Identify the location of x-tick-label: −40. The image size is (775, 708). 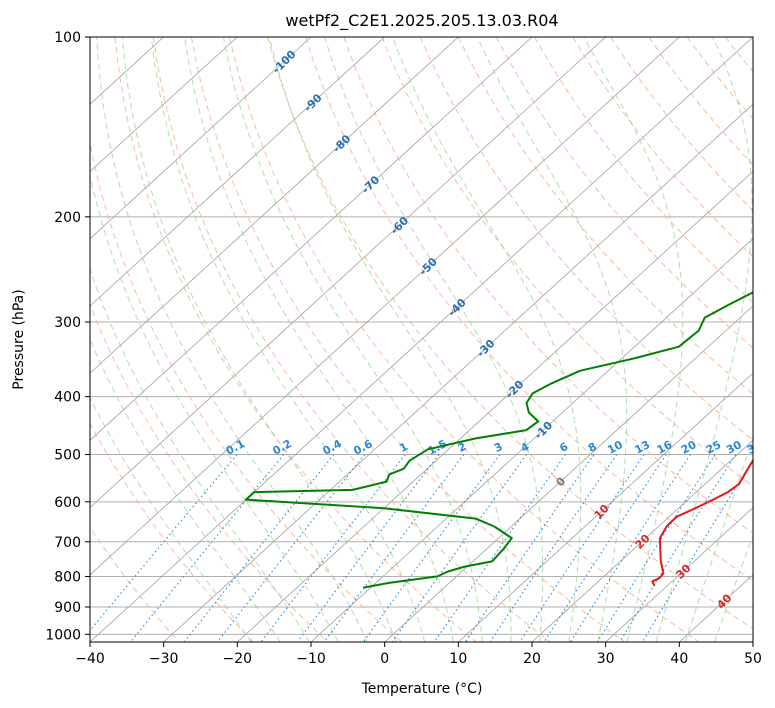
(90, 659).